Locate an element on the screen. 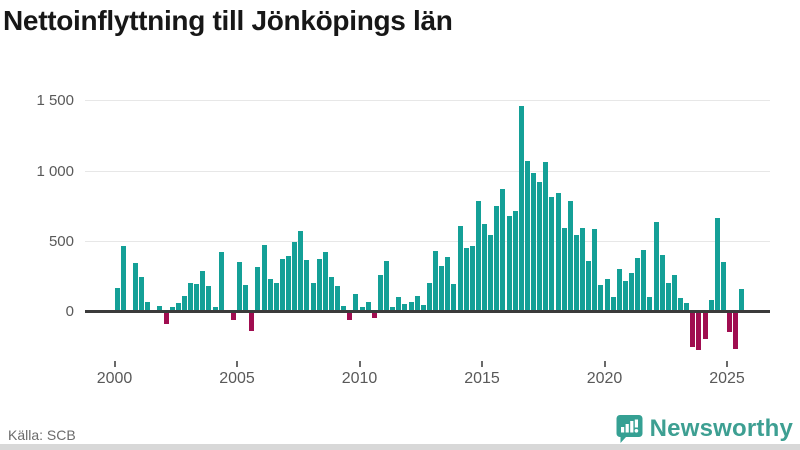 This screenshot has width=800, height=450. x-axis-label-2025: 2025 is located at coordinates (727, 378).